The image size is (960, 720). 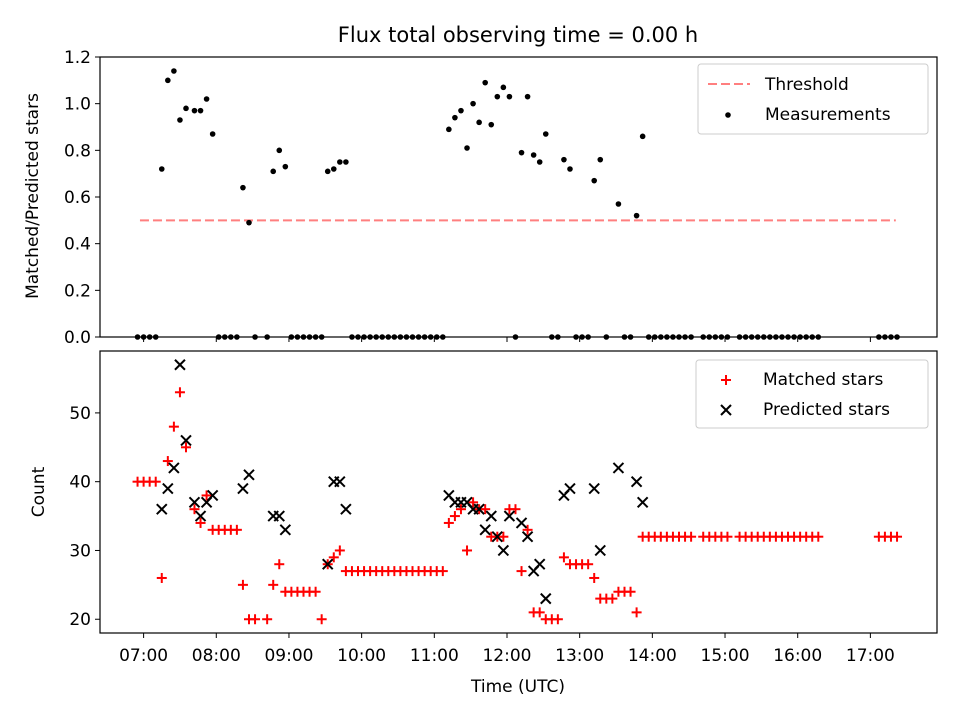 I want to click on y-tick-label: 30, so click(x=80, y=551).